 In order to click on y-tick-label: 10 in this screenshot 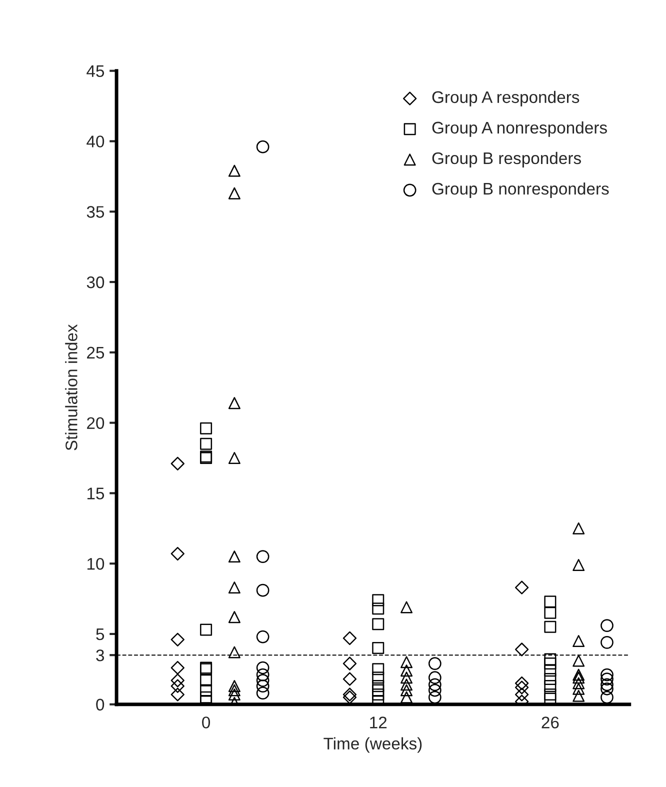, I will do `click(95, 564)`.